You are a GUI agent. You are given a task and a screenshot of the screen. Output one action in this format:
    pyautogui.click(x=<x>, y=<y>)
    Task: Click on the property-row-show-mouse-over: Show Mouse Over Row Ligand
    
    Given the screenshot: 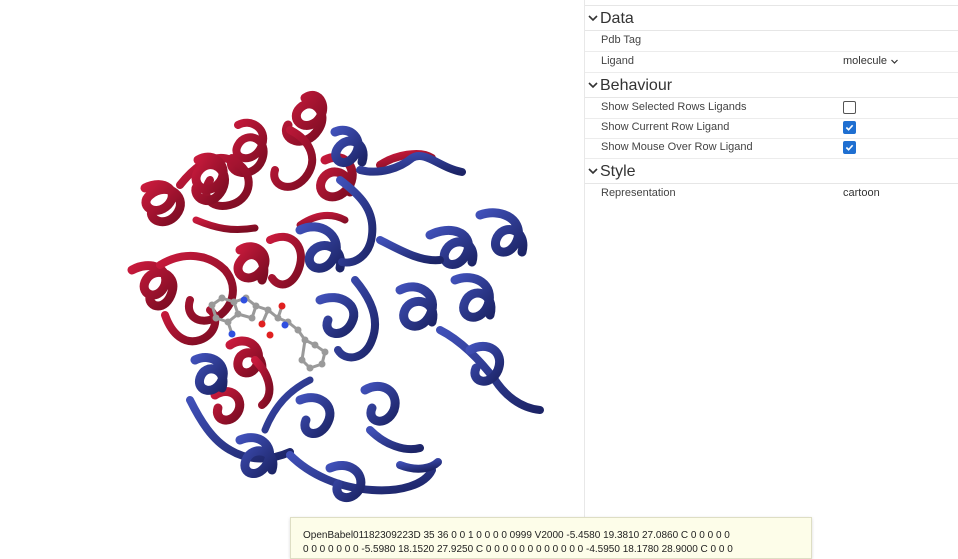 What is the action you would take?
    pyautogui.click(x=771, y=148)
    